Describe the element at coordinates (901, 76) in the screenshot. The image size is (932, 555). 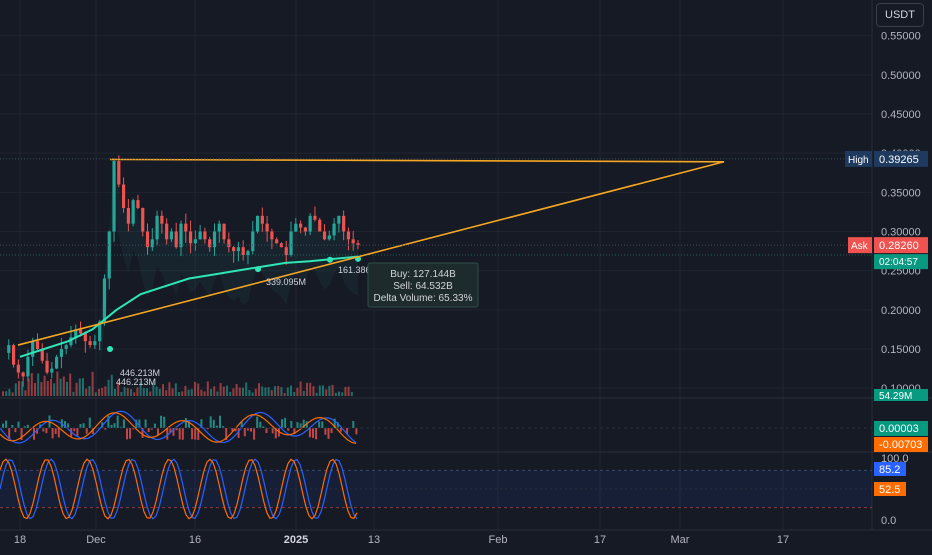
I see `y-tick-label: 0.50000` at that location.